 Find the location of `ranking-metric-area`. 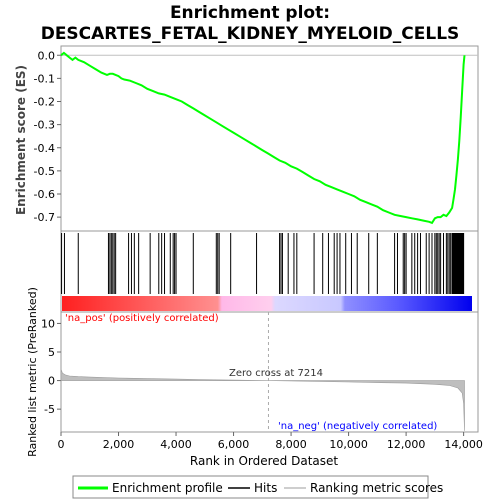

ranking-metric-area is located at coordinates (262, 400).